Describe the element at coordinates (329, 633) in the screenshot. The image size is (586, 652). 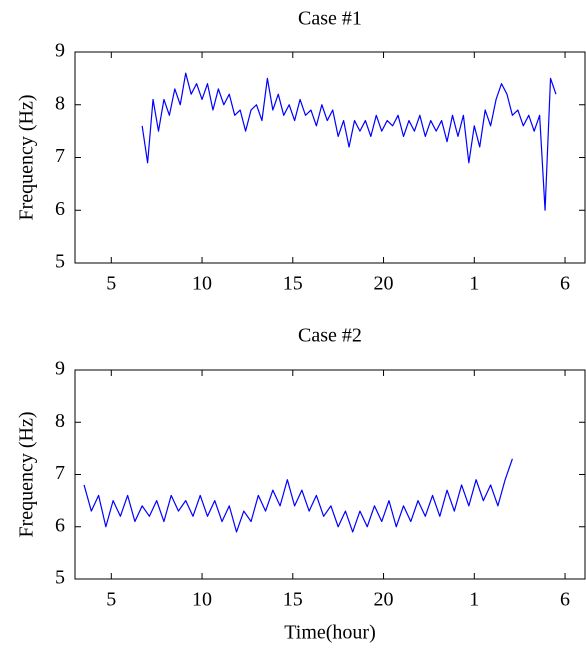
I see `x-axis-label: Time(hour)` at that location.